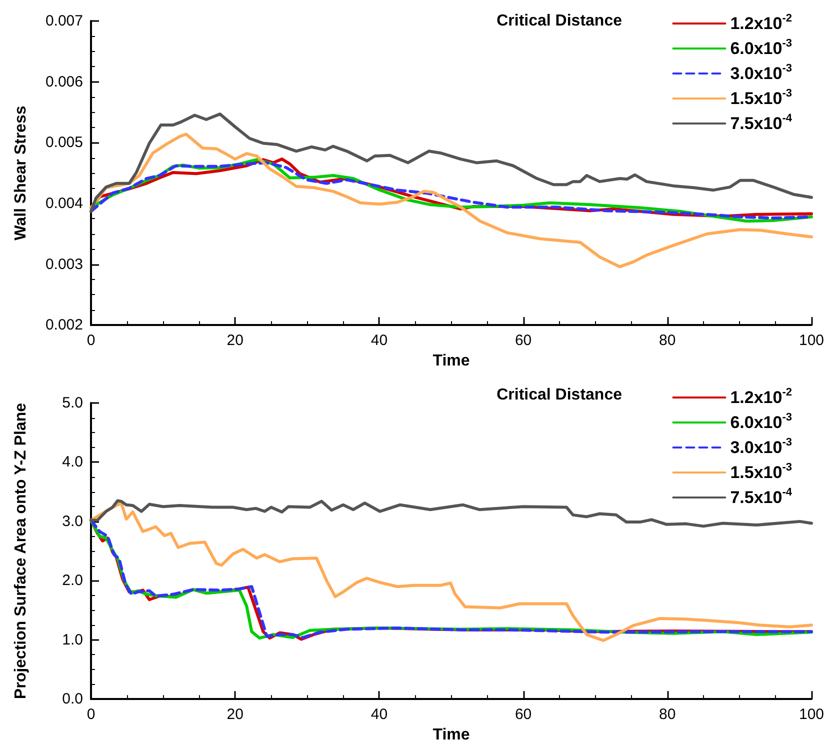 This screenshot has width=827, height=748. What do you see at coordinates (72, 581) in the screenshot?
I see `y-tick-label: 2.0` at bounding box center [72, 581].